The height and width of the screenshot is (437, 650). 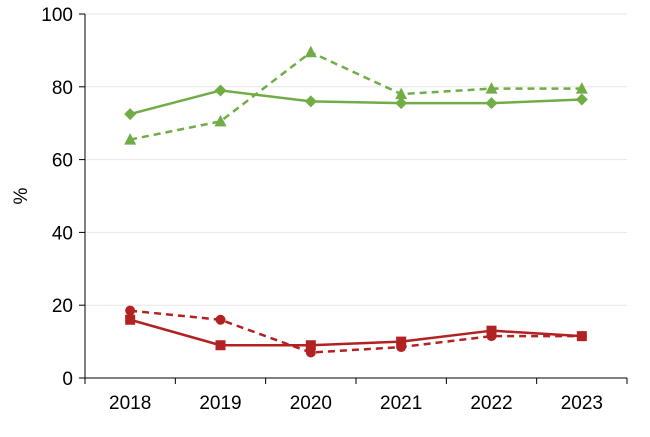 I want to click on y-tick-label: 80, so click(x=62, y=88).